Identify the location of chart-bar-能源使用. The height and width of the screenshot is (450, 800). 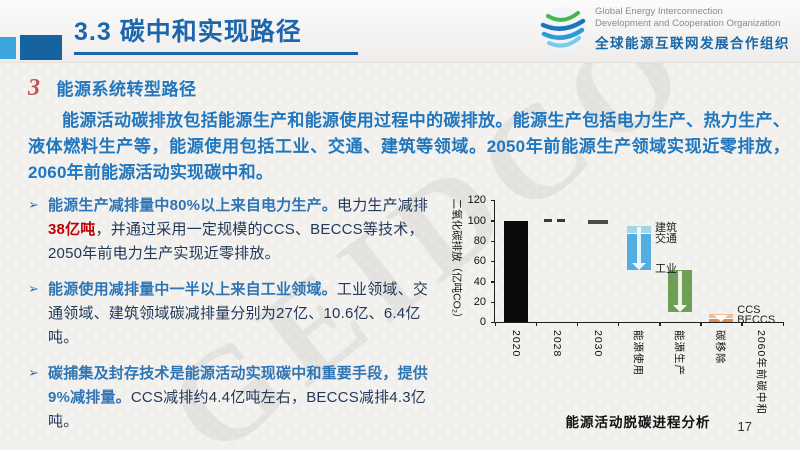
(639, 247).